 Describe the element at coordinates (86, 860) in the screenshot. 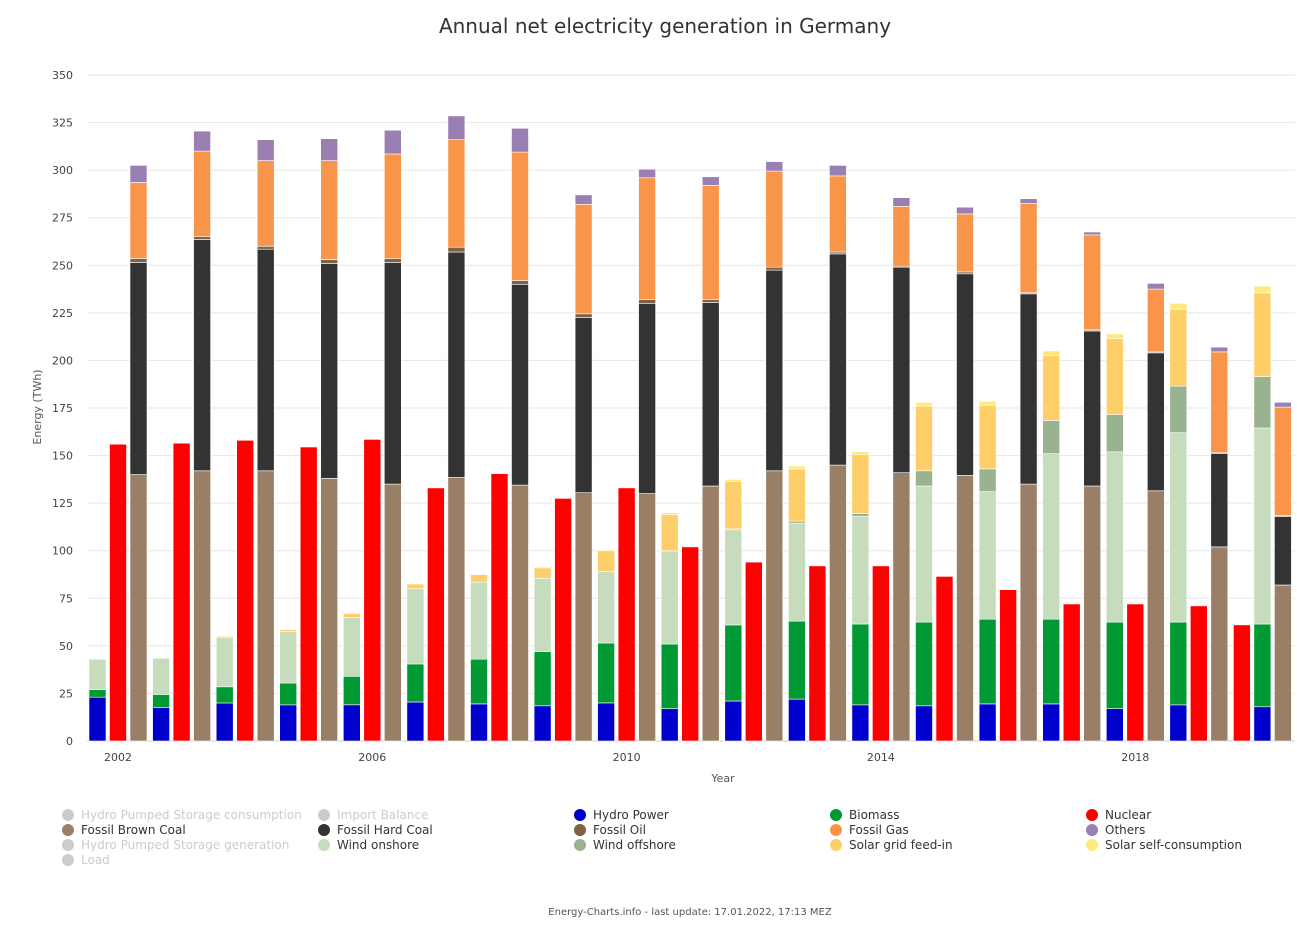

I see `legend-item-load: Load` at that location.